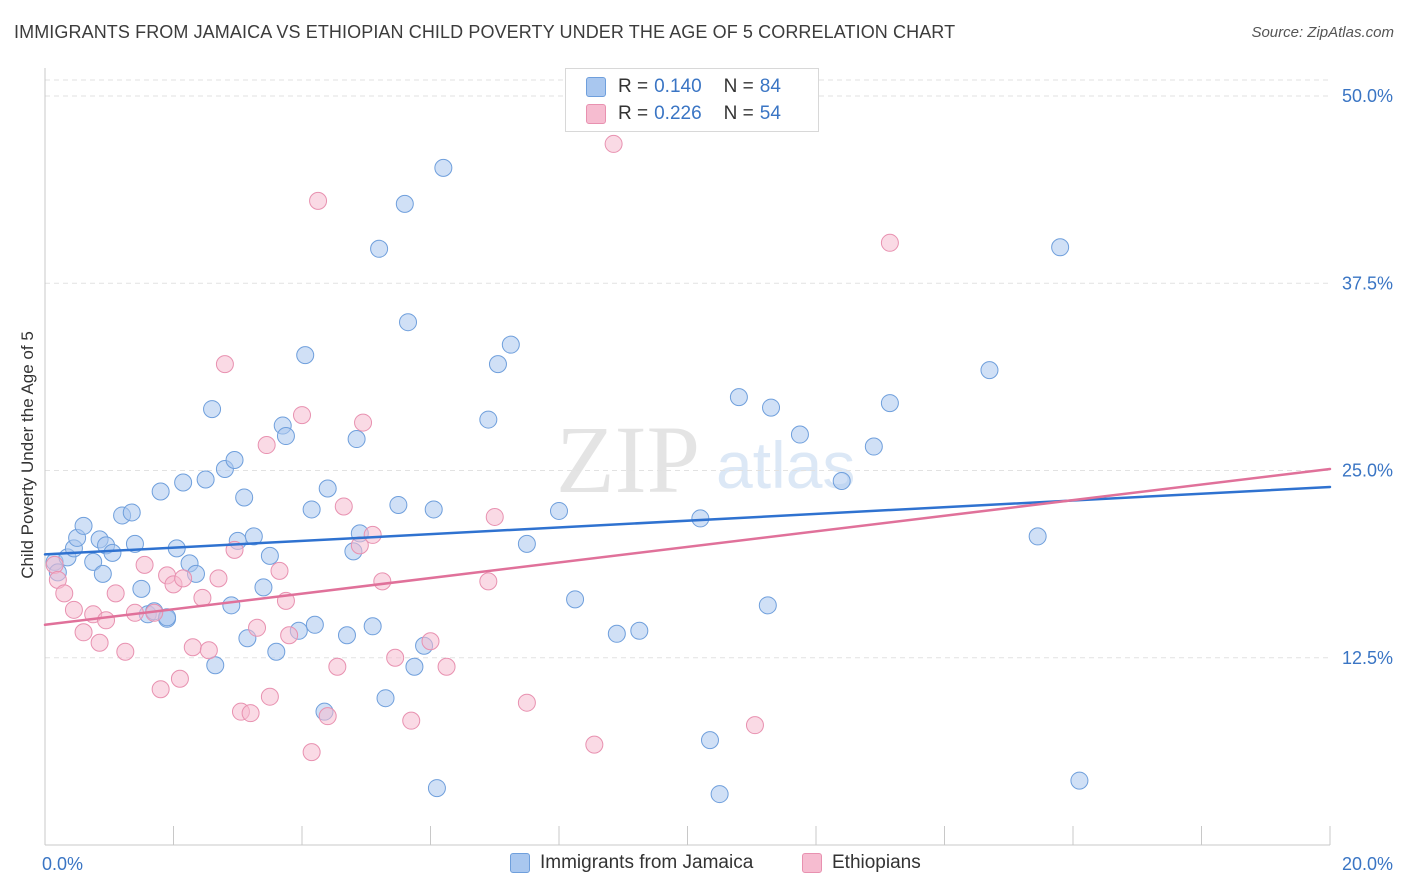  Describe the element at coordinates (1322, 32) in the screenshot. I see `source-credit: Source: ZipAtlas.com` at that location.